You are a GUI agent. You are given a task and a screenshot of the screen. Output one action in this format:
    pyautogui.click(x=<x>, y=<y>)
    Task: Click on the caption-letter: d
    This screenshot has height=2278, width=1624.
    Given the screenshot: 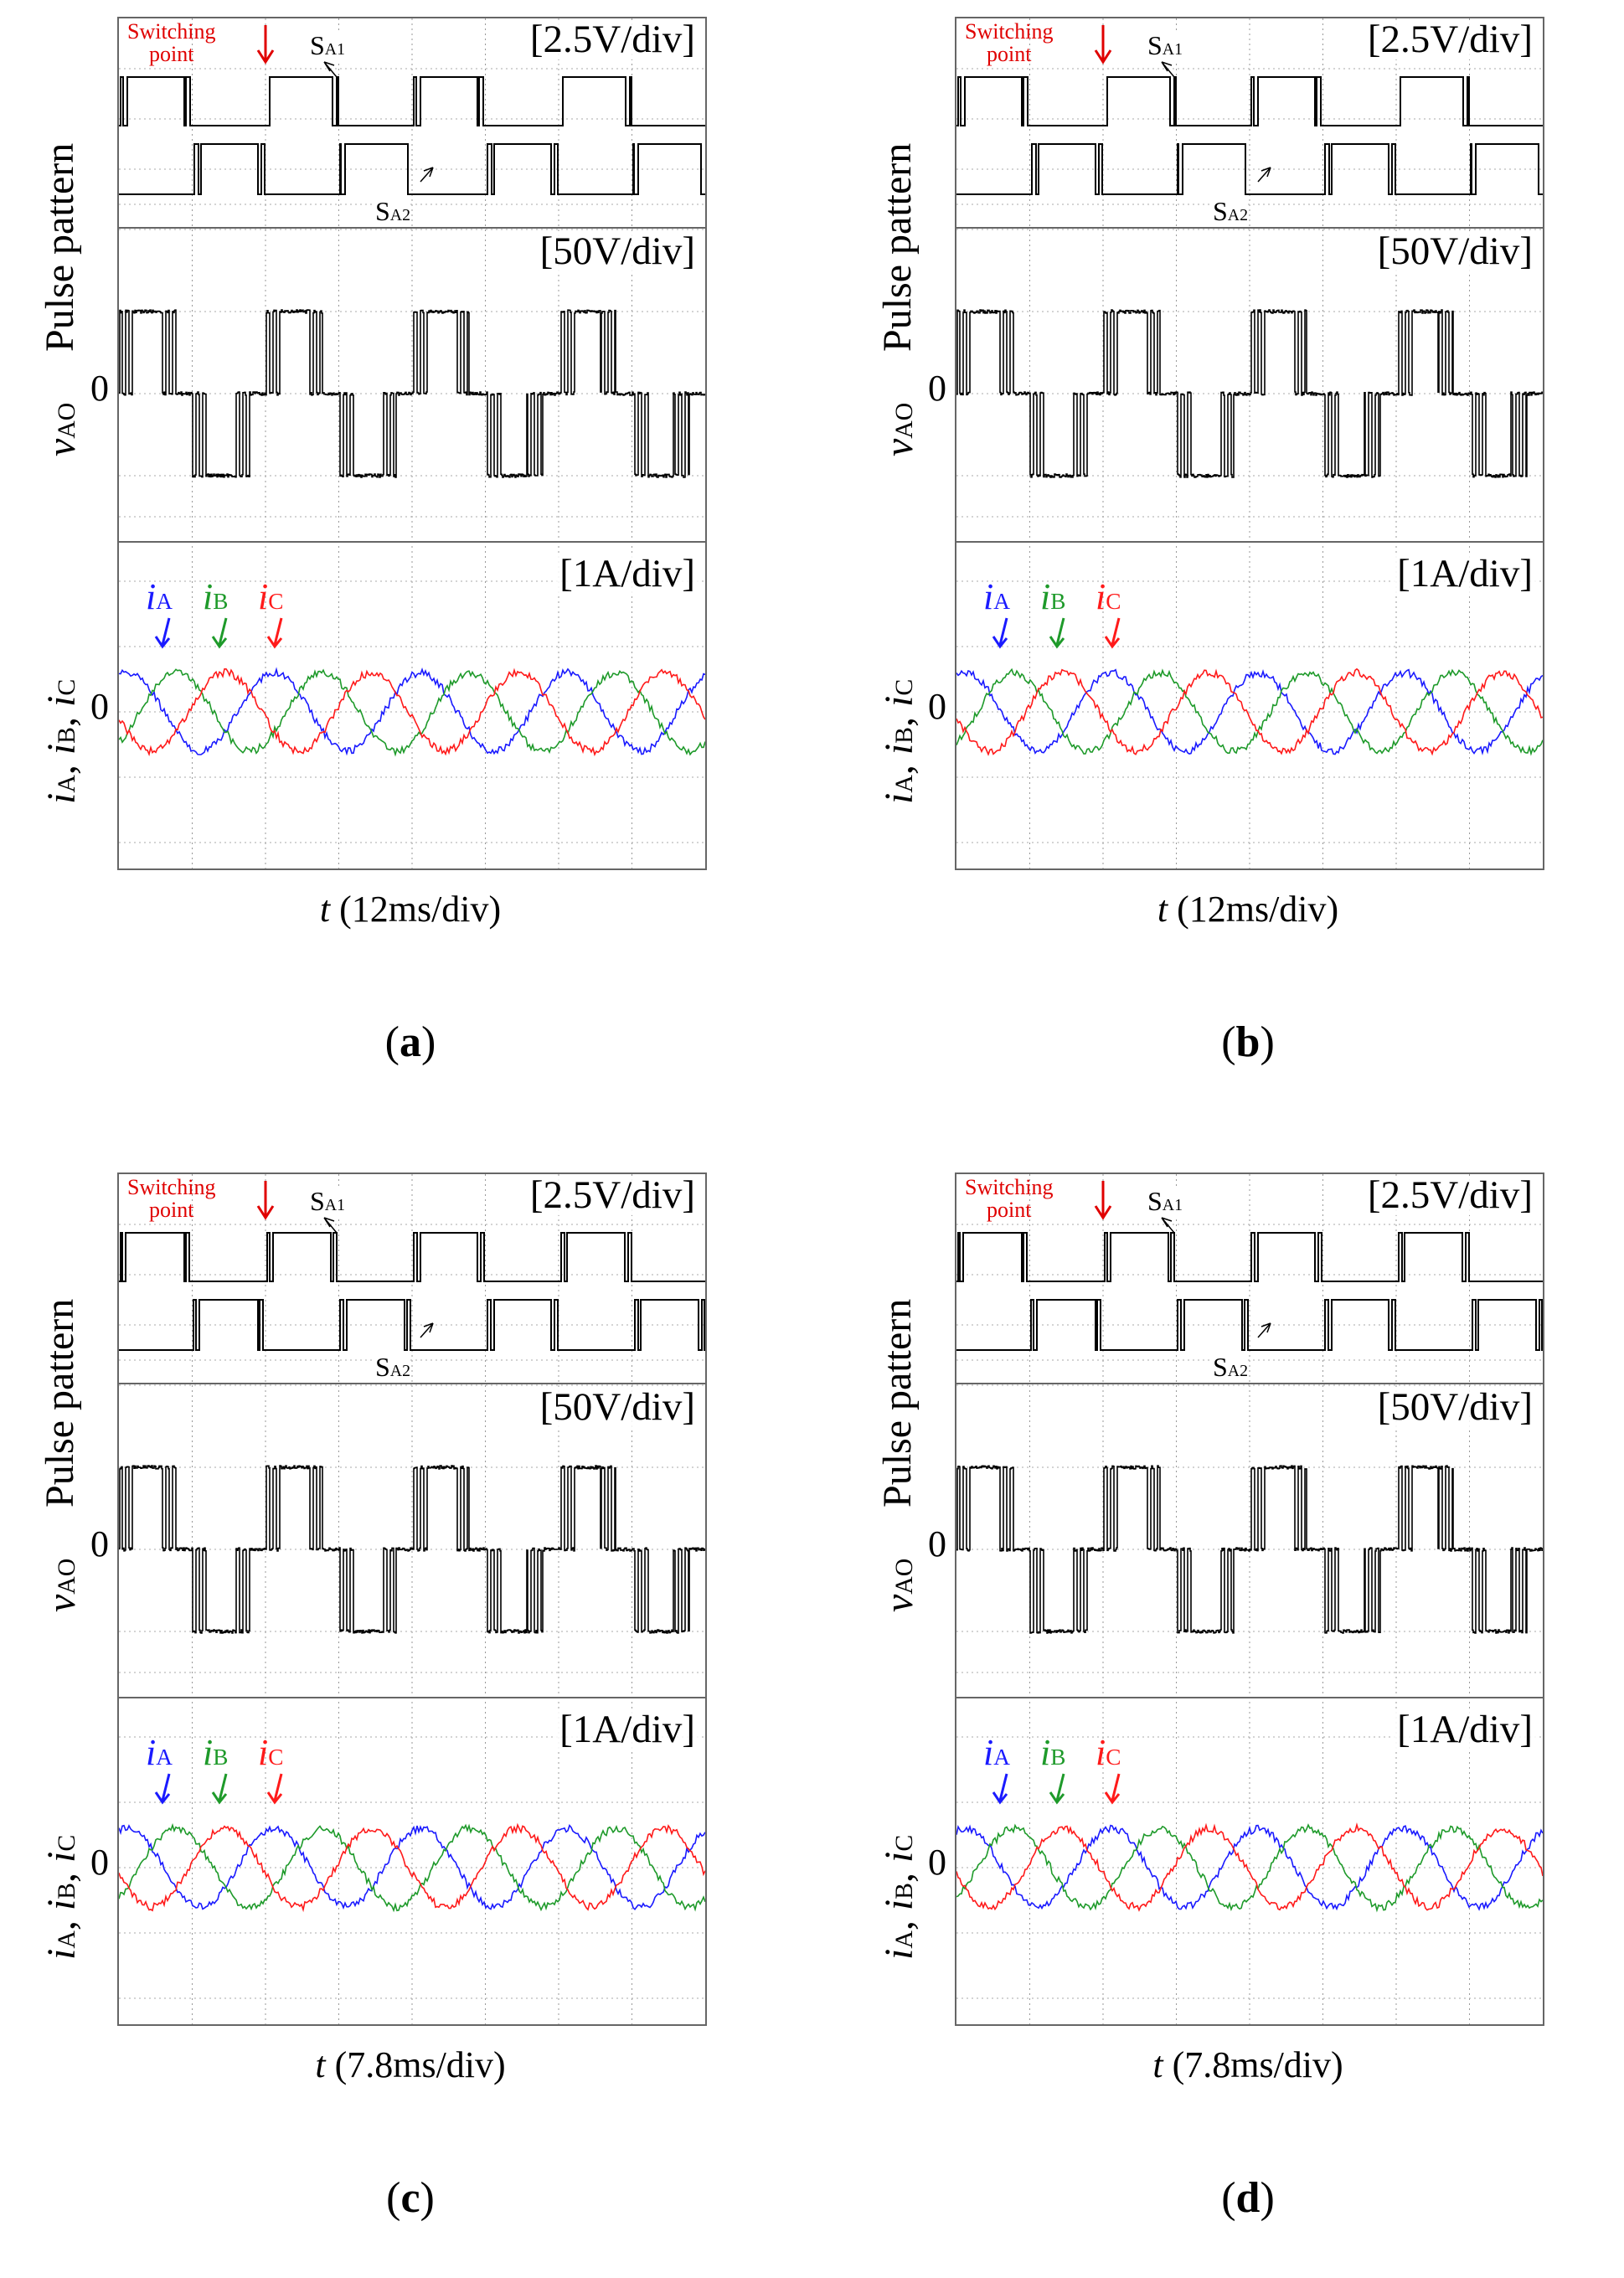 What is the action you would take?
    pyautogui.click(x=1248, y=2198)
    